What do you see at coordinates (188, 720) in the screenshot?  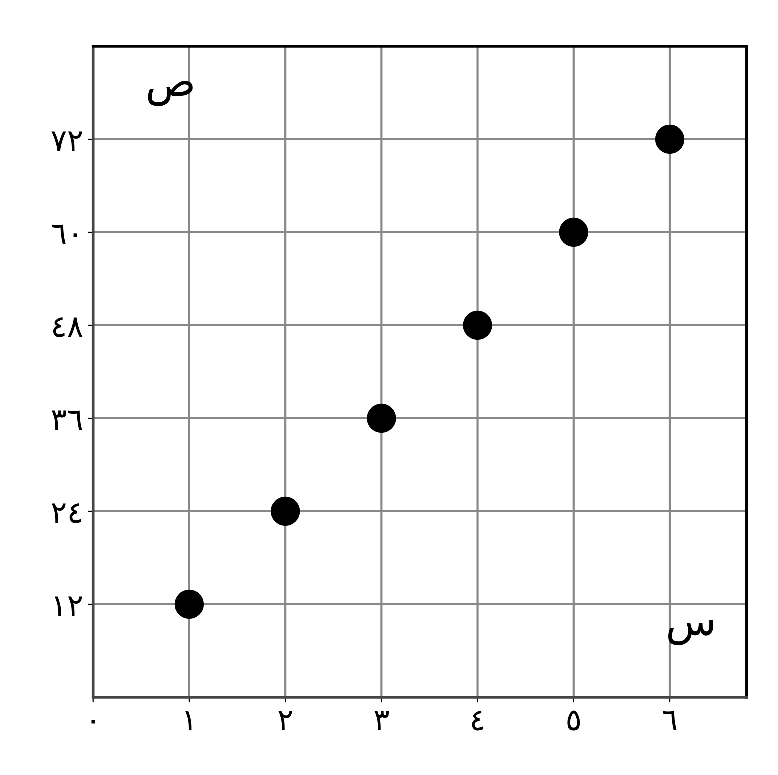 I see `x-tick-label: ١` at bounding box center [188, 720].